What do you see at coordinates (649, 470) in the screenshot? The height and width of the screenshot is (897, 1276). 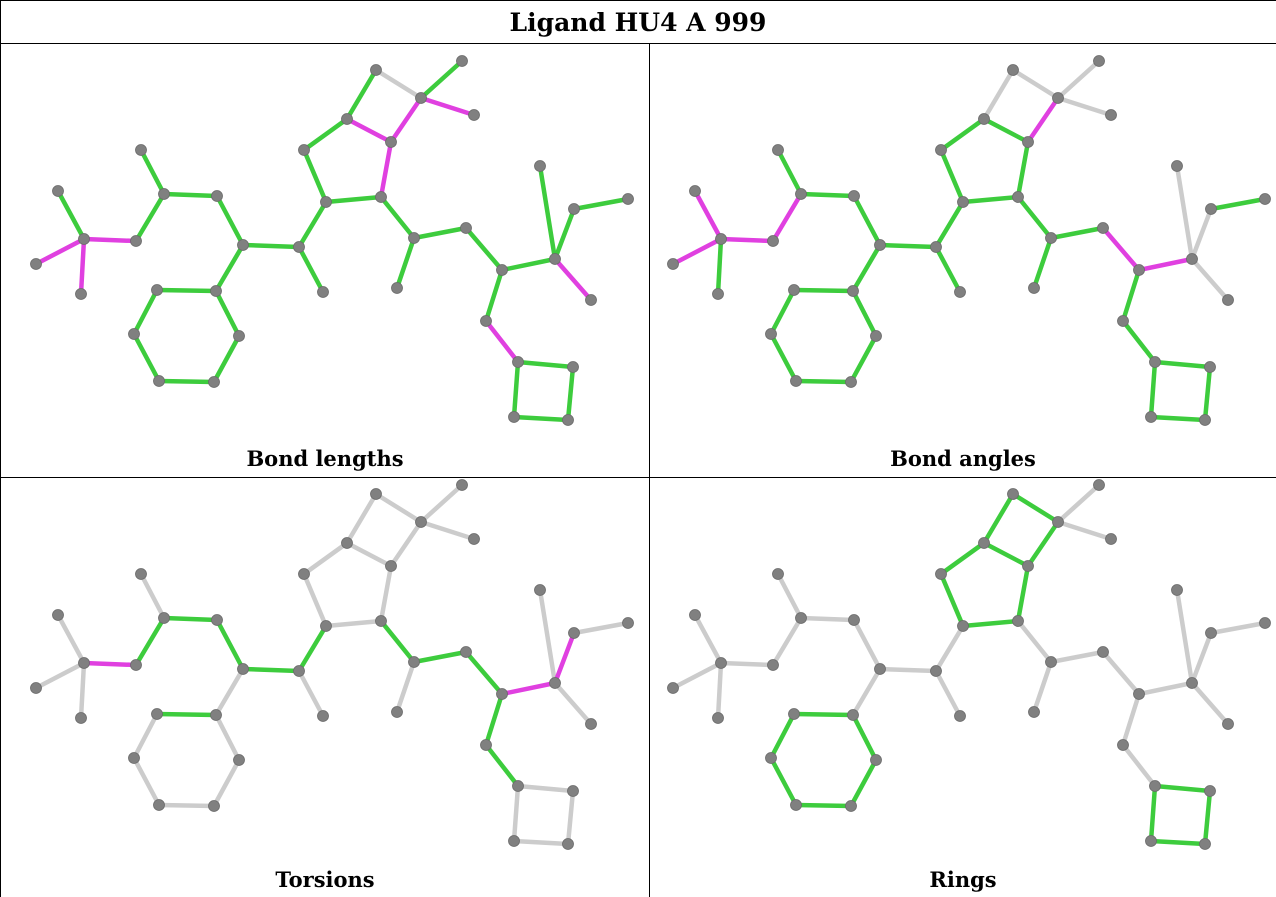 I see `border-middle-col` at bounding box center [649, 470].